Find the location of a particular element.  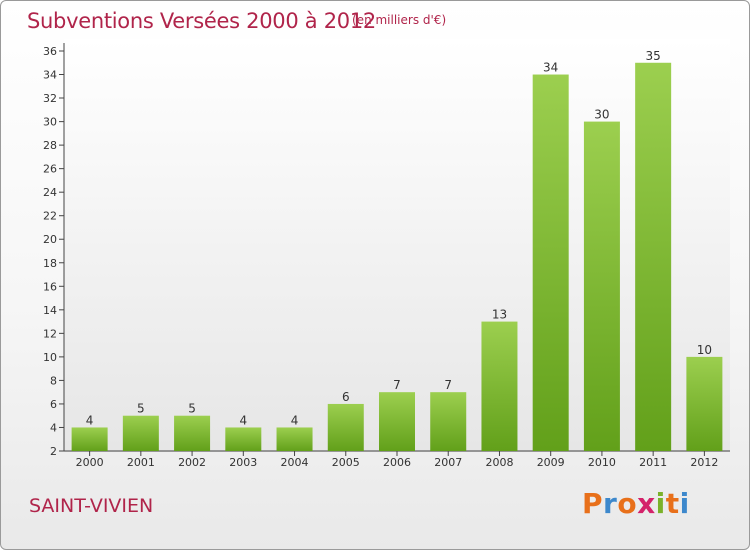

y-tick-label: 14 is located at coordinates (50, 310).